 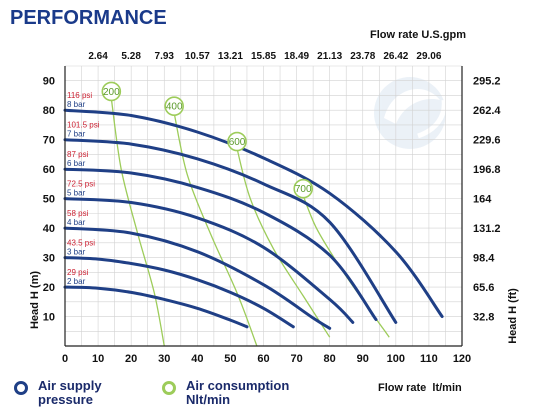 I want to click on y-right-tick-label: 131.2, so click(x=487, y=229).